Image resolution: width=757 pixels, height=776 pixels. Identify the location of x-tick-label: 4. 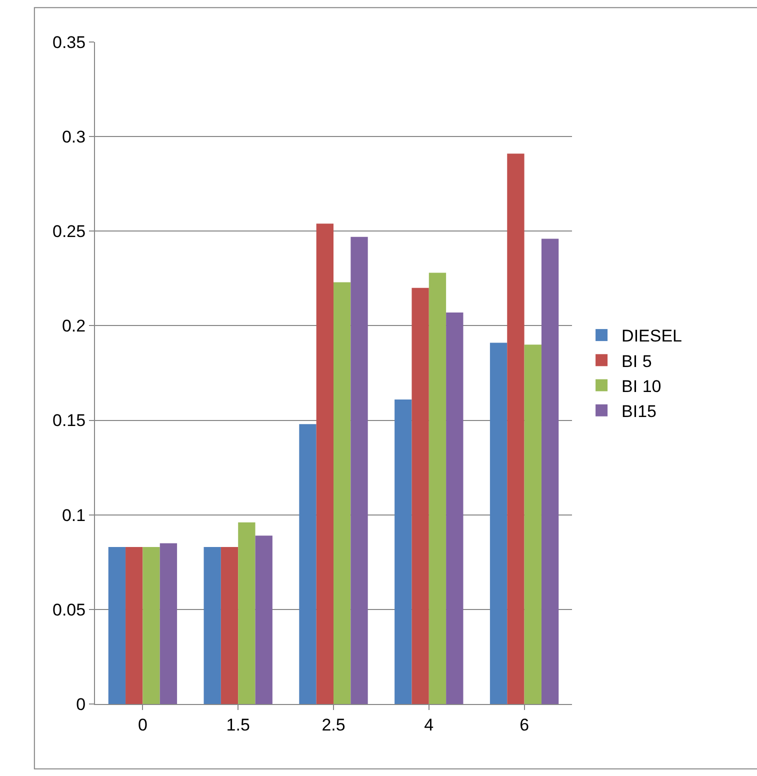
(429, 724).